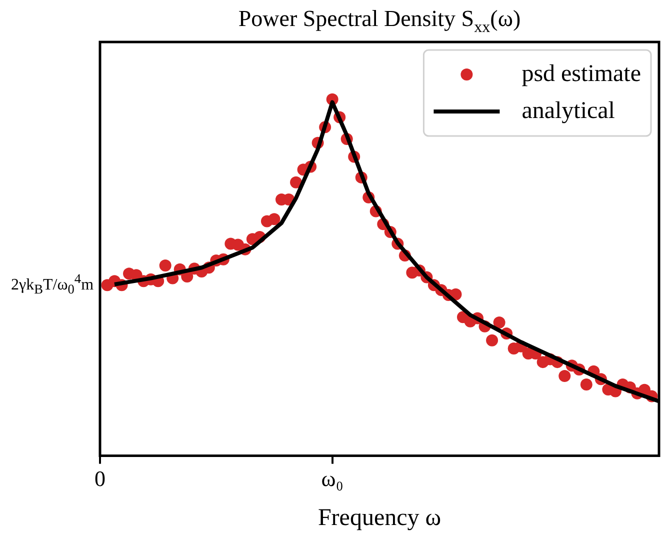  I want to click on x-tick-label: ω₀, so click(332, 478).